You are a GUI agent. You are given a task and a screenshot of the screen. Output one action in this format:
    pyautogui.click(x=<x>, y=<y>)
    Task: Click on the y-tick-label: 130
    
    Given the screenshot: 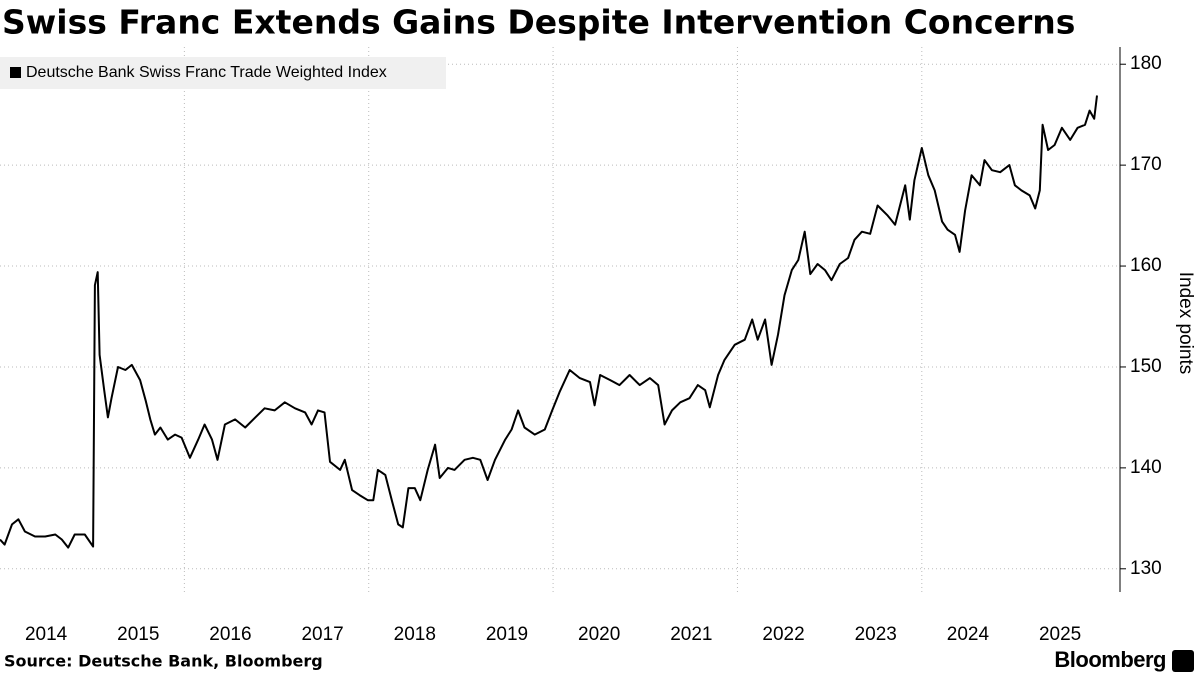 What is the action you would take?
    pyautogui.click(x=1146, y=568)
    